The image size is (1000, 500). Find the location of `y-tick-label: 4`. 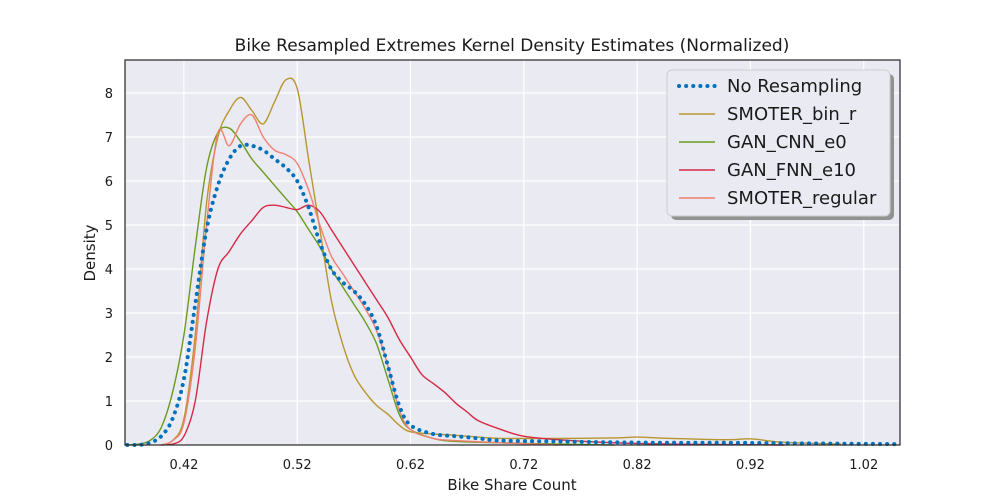

y-tick-label: 4 is located at coordinates (109, 270).